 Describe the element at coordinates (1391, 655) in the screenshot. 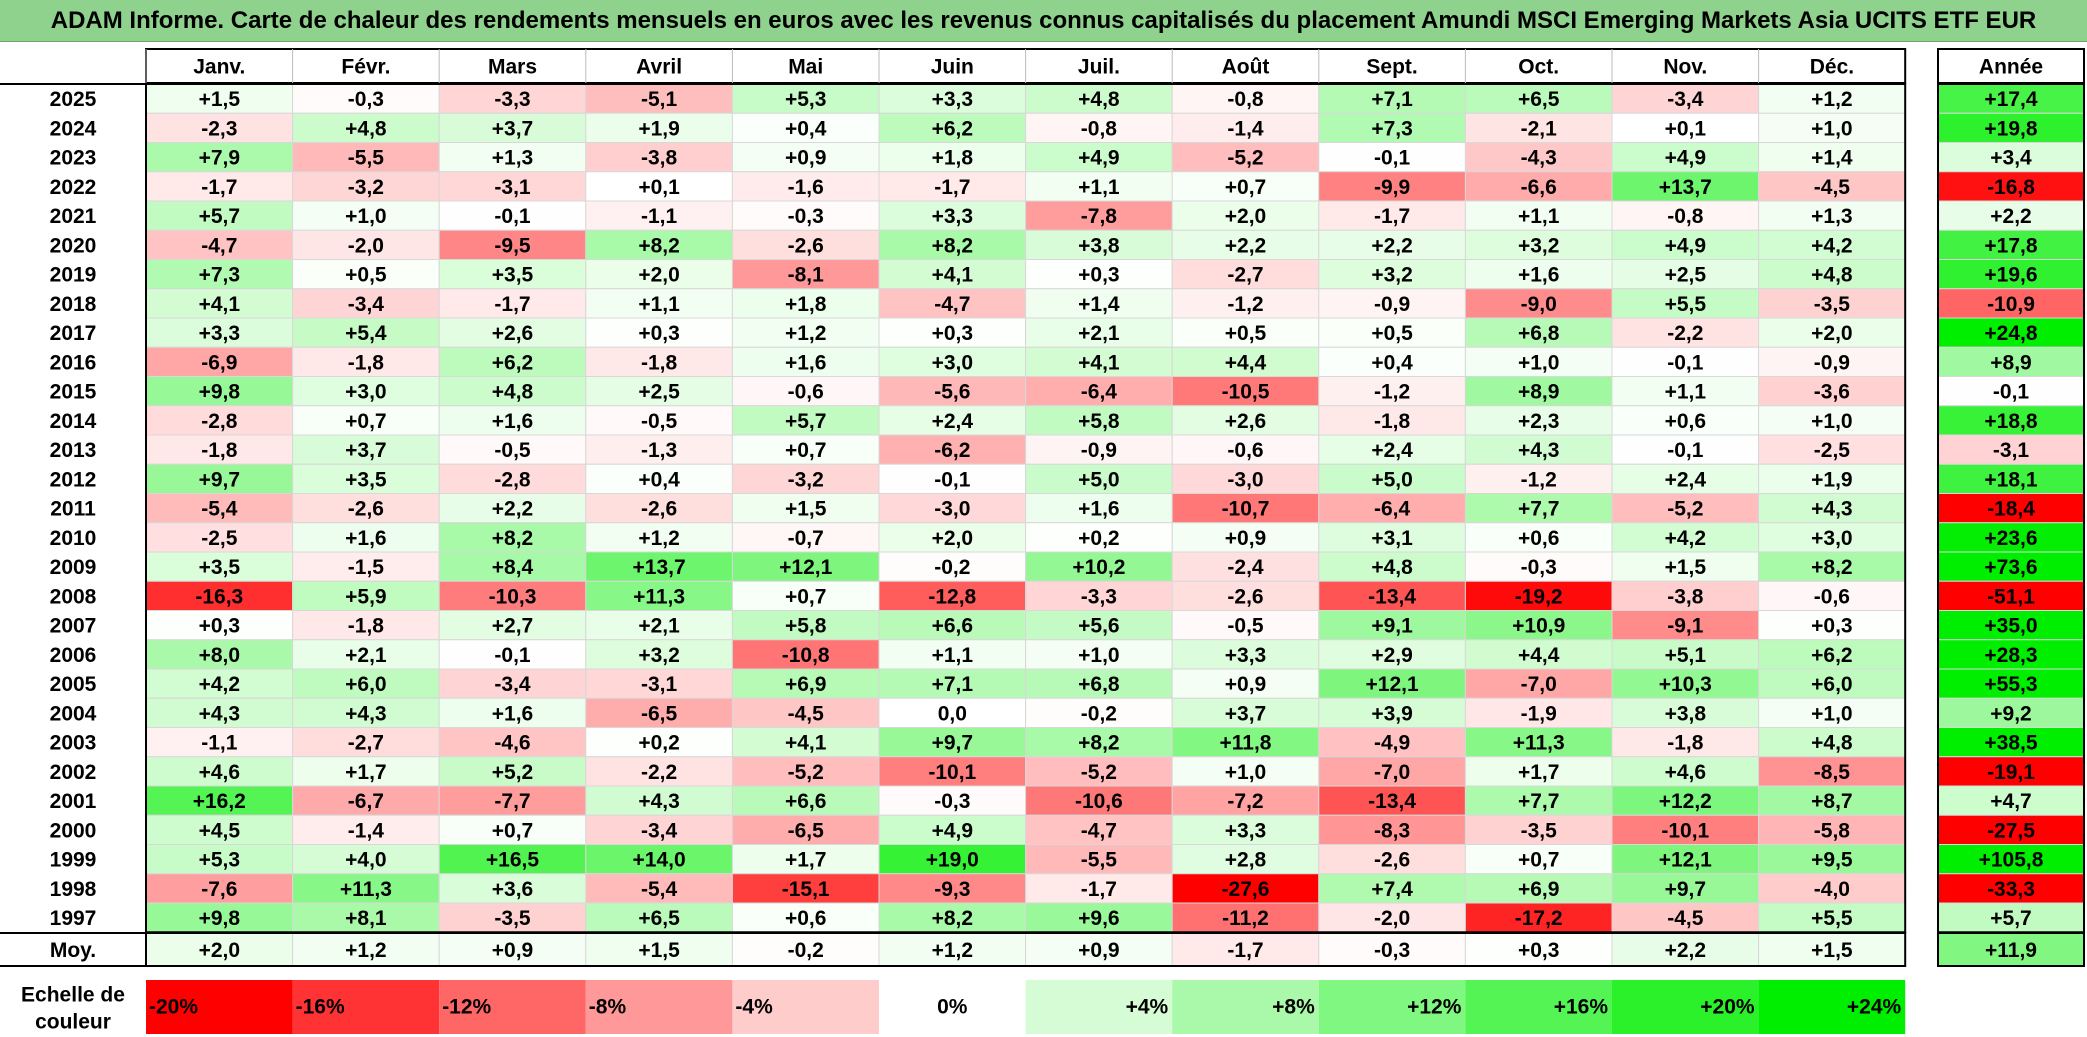

I see `cell-value: +2,9` at that location.